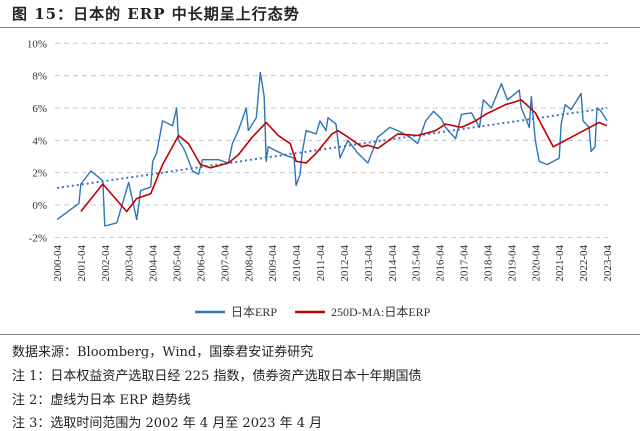 This screenshot has width=640, height=431. What do you see at coordinates (393, 263) in the screenshot?
I see `x-tick-label: 2014-04` at bounding box center [393, 263].